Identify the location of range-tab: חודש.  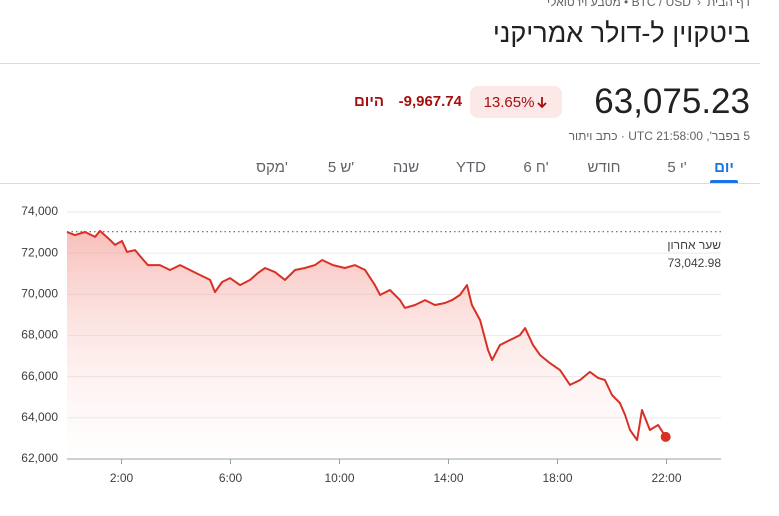
(604, 167).